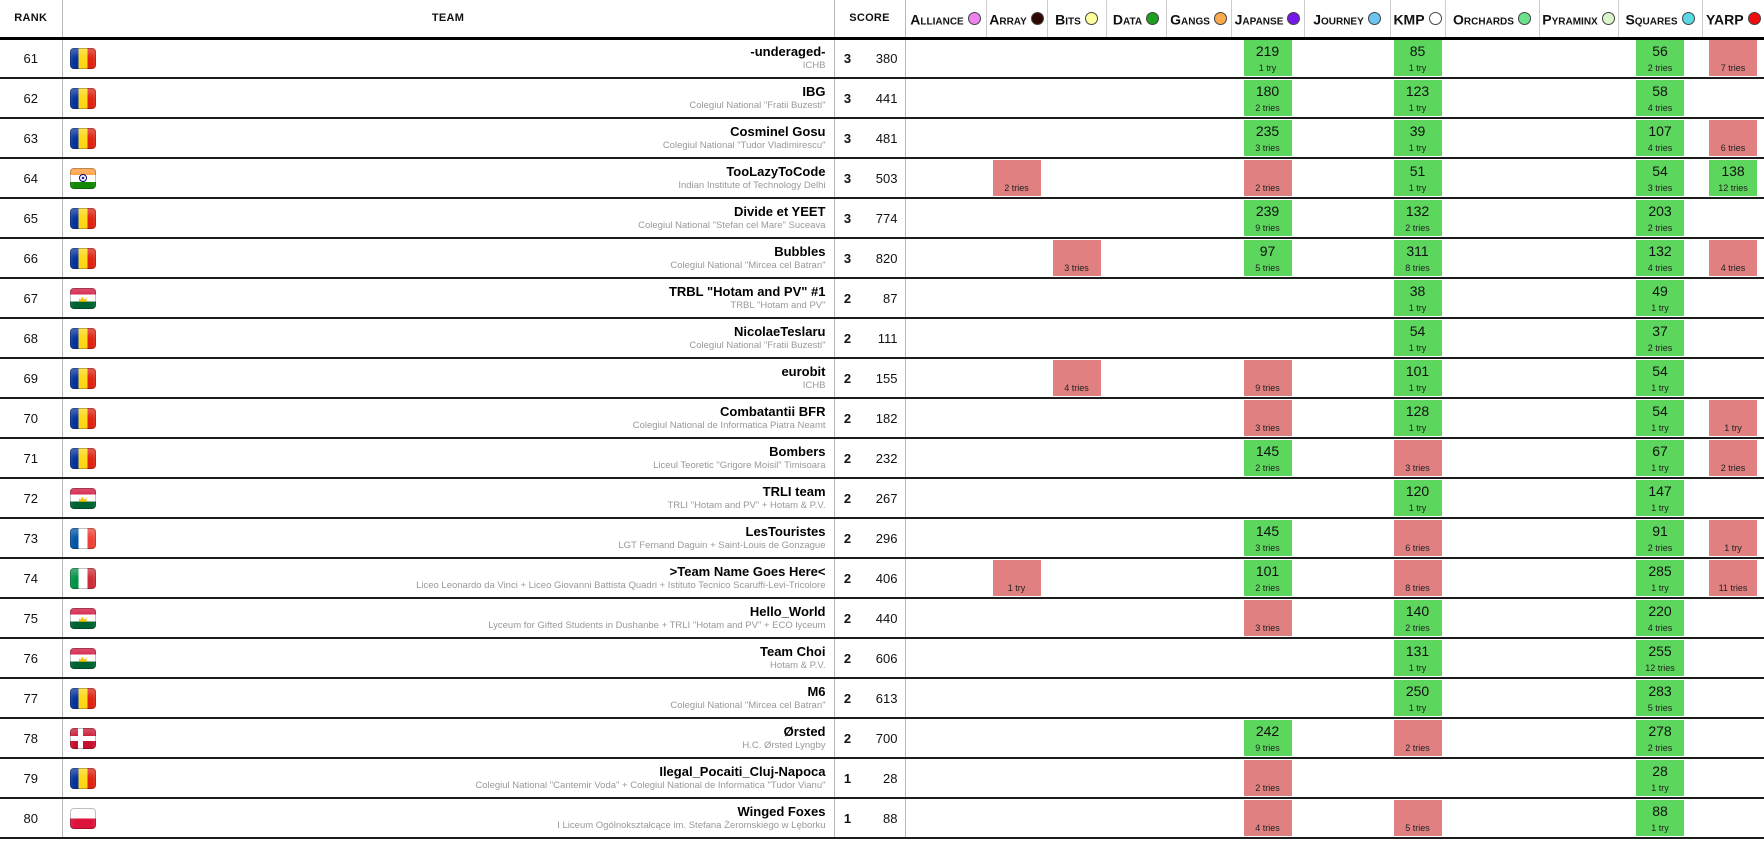 Image resolution: width=1764 pixels, height=844 pixels. What do you see at coordinates (31, 298) in the screenshot?
I see `rank-cell: 67` at bounding box center [31, 298].